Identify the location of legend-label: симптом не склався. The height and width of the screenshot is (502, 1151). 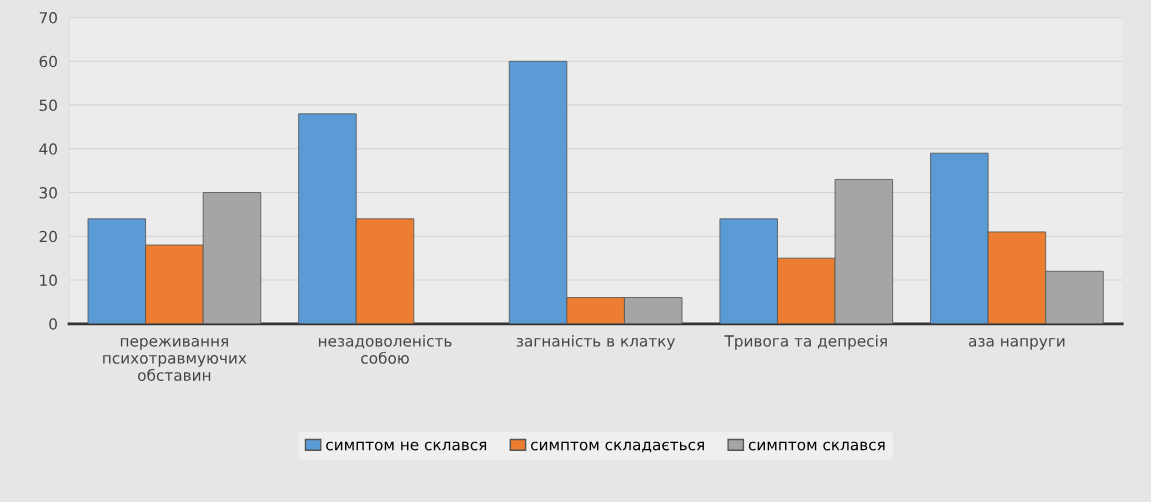
(406, 446).